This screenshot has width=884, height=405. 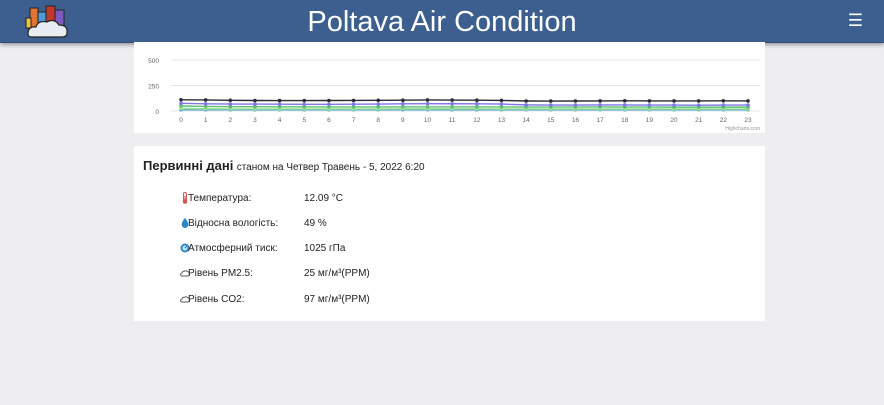 What do you see at coordinates (650, 120) in the screenshot?
I see `x-tick-label: 19` at bounding box center [650, 120].